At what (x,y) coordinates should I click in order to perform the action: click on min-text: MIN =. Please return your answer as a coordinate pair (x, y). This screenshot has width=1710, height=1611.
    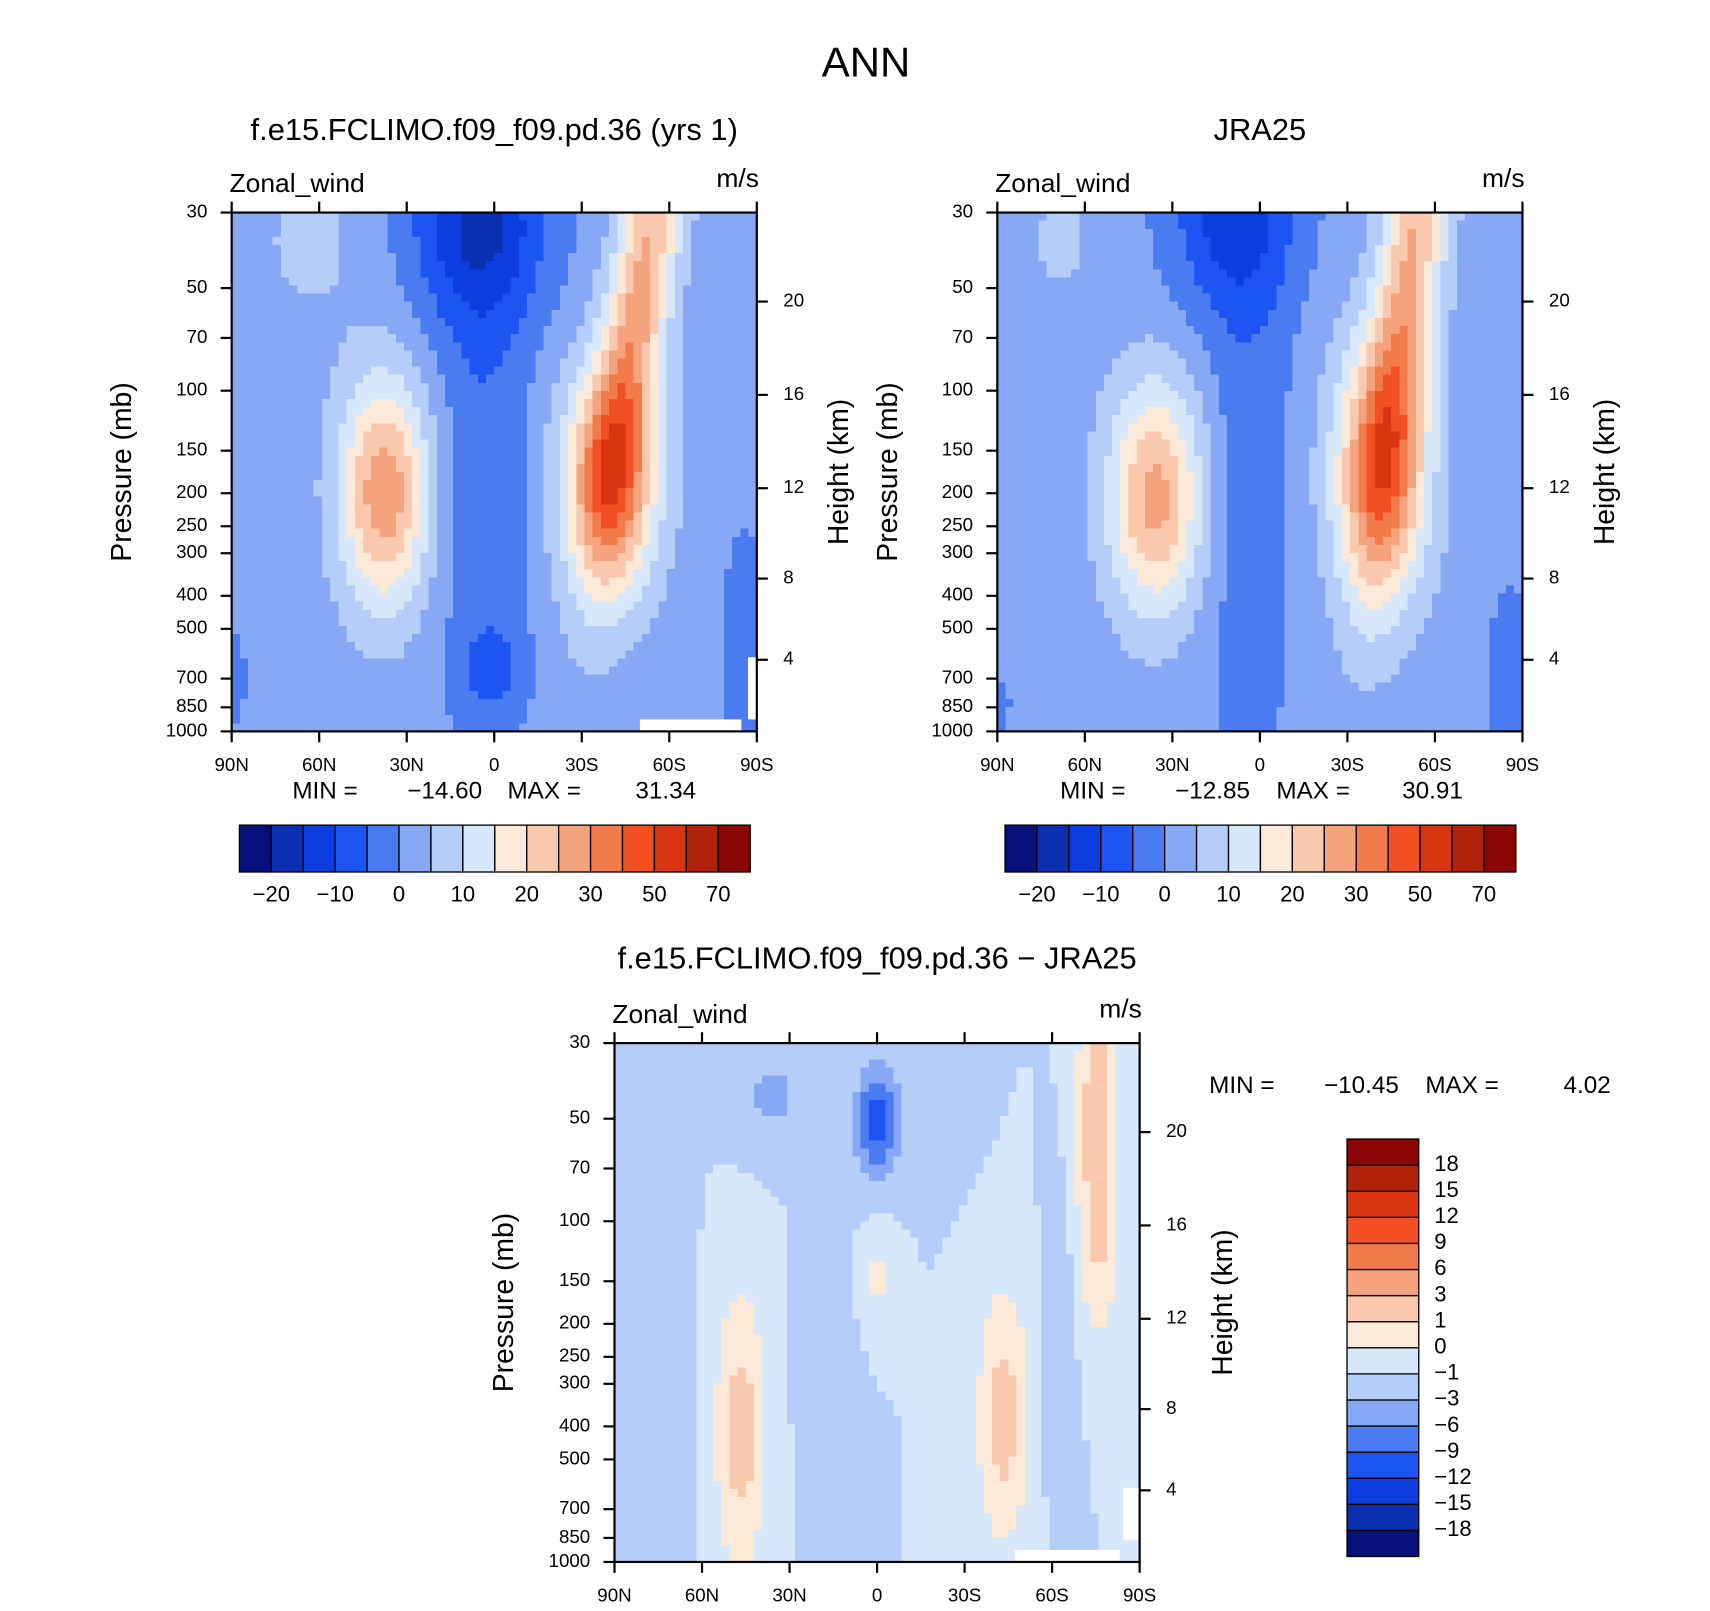
    Looking at the image, I should click on (324, 791).